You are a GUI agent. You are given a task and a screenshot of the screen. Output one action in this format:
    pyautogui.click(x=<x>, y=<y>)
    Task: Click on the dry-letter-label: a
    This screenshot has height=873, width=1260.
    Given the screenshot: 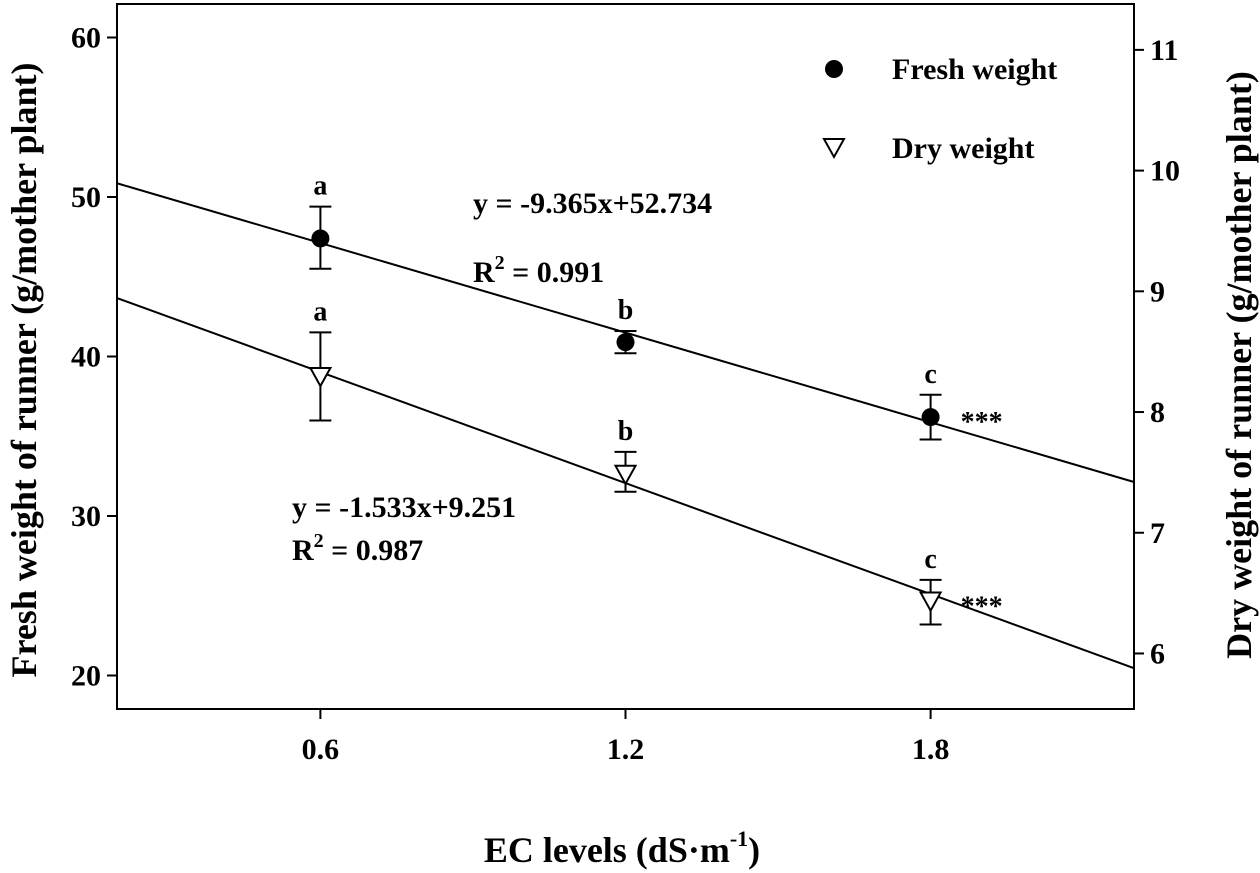 What is the action you would take?
    pyautogui.click(x=320, y=311)
    